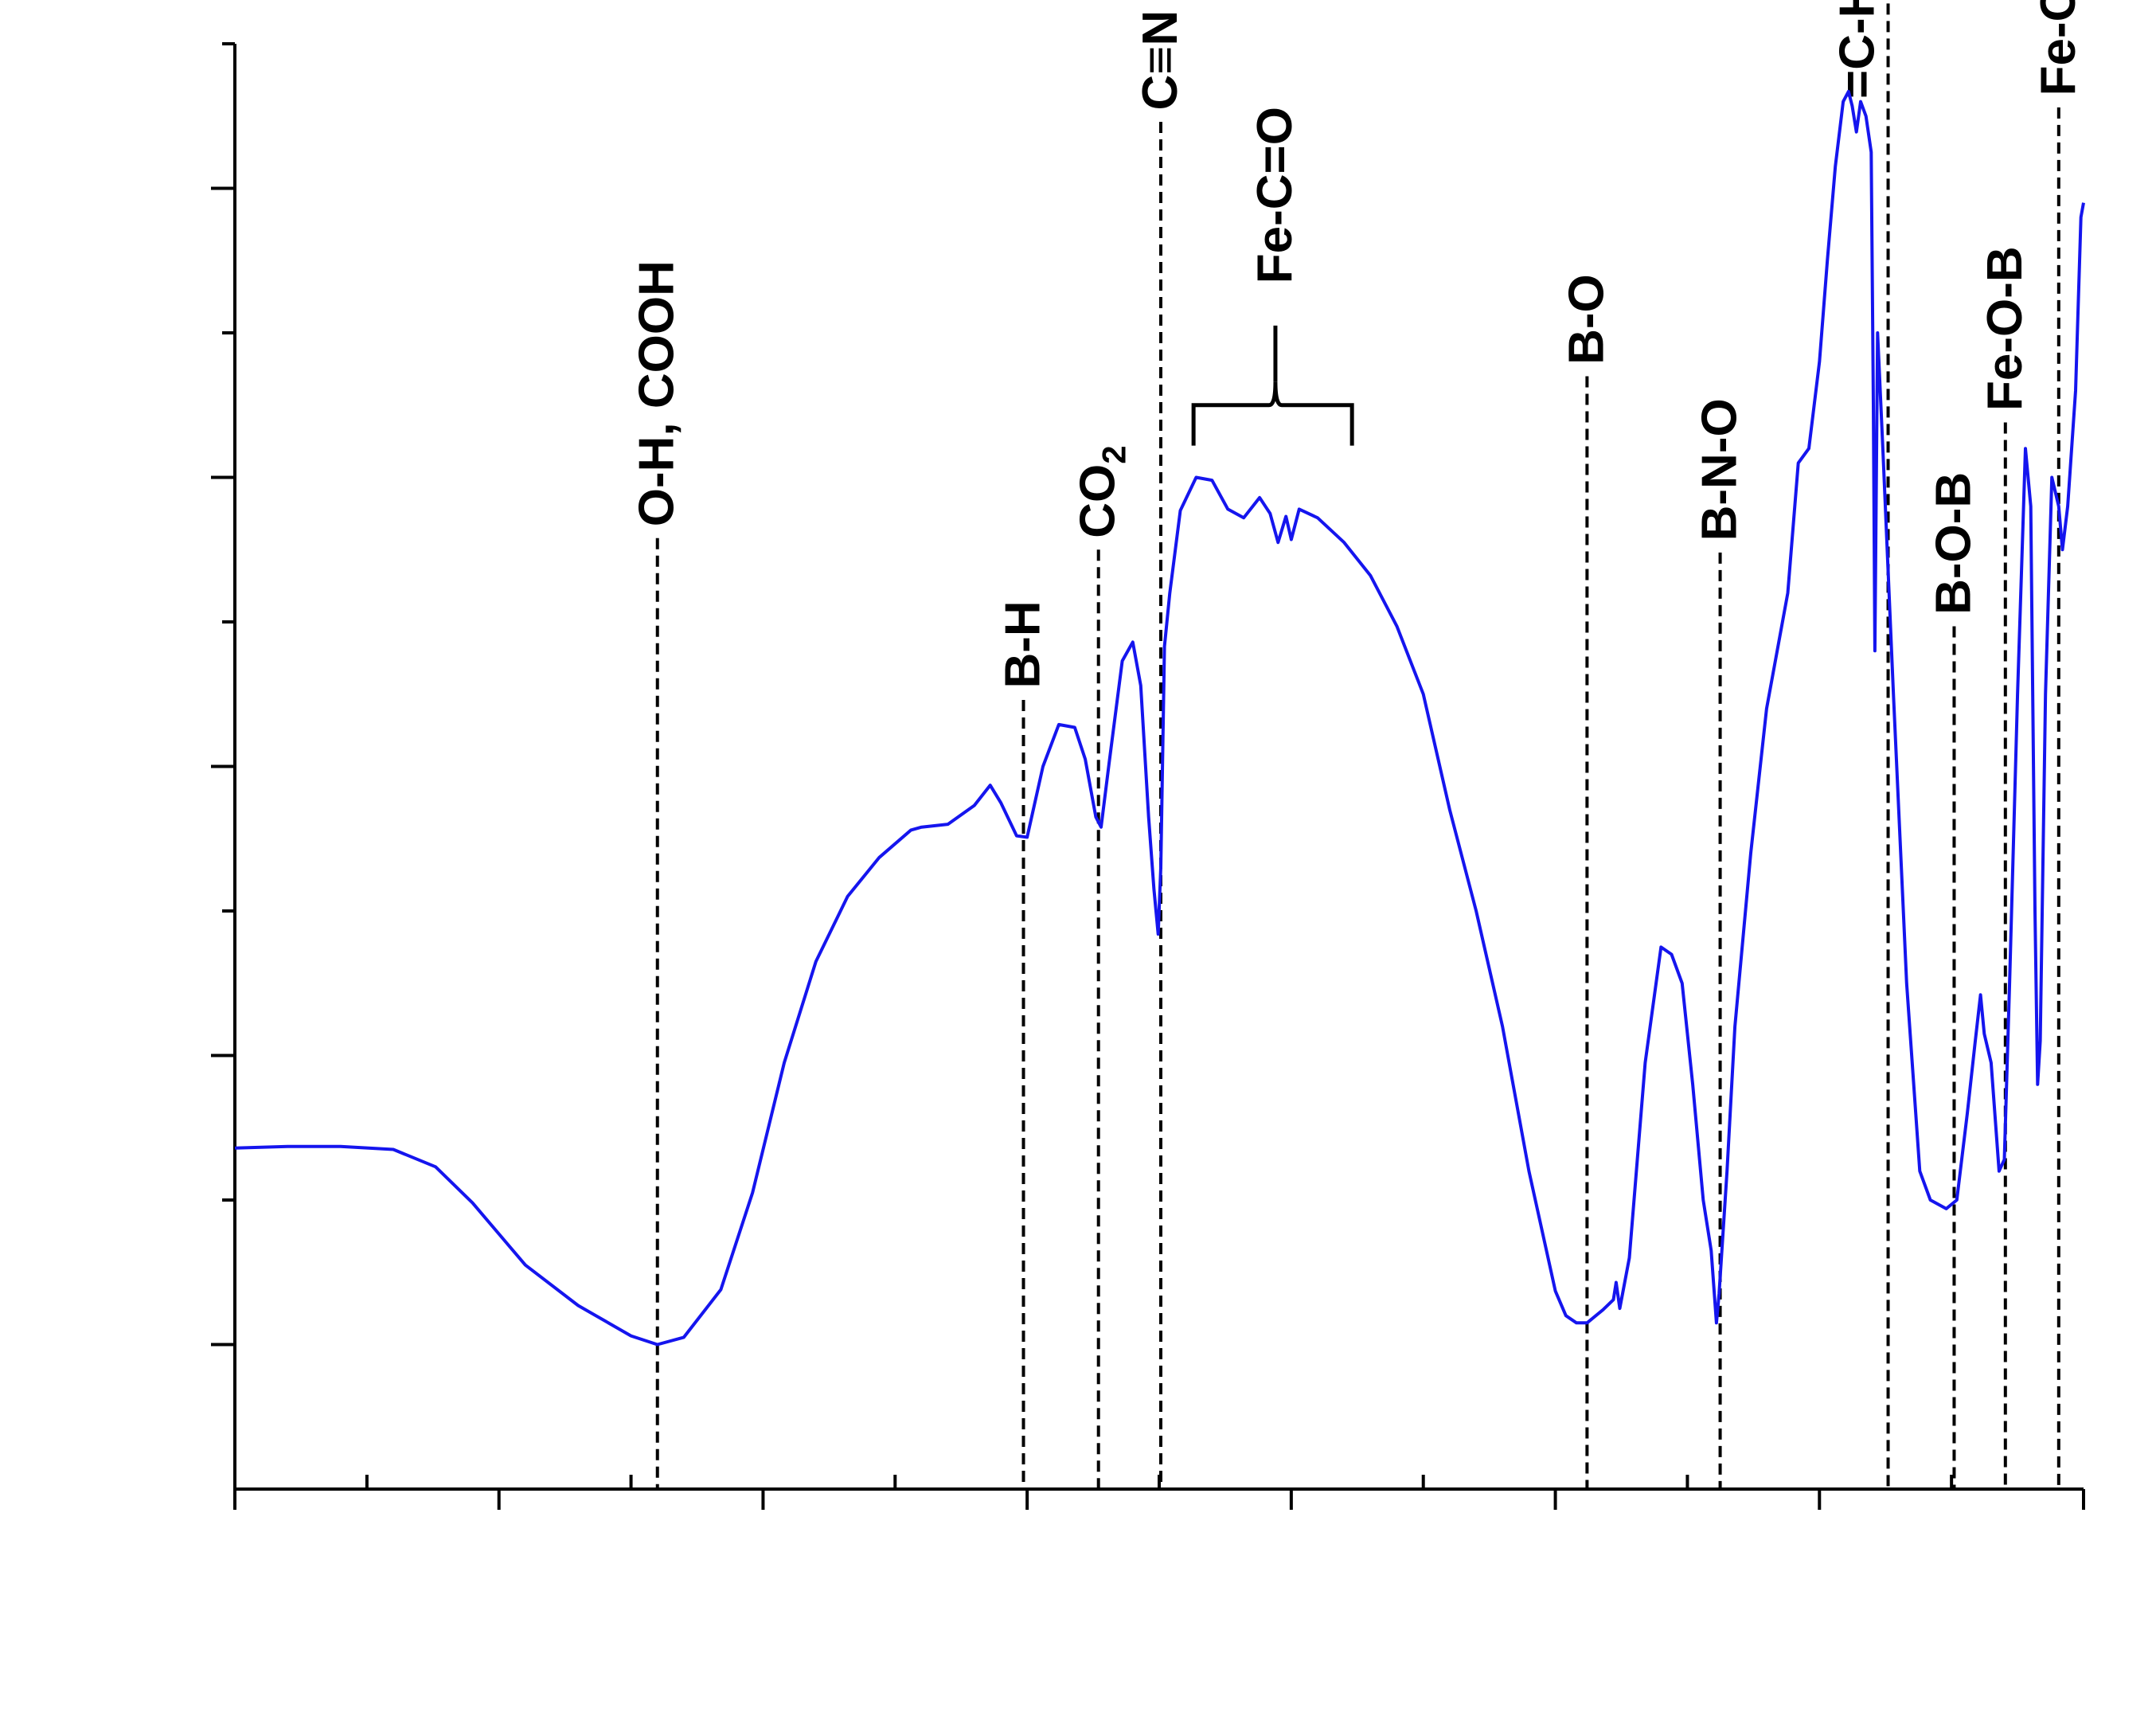  I want to click on annotation-label-text: B-O, so click(1586, 319).